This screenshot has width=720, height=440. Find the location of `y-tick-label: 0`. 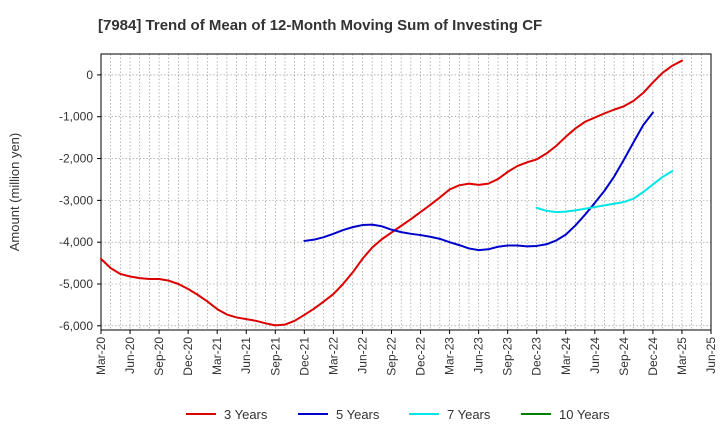

y-tick-label: 0 is located at coordinates (89, 75).